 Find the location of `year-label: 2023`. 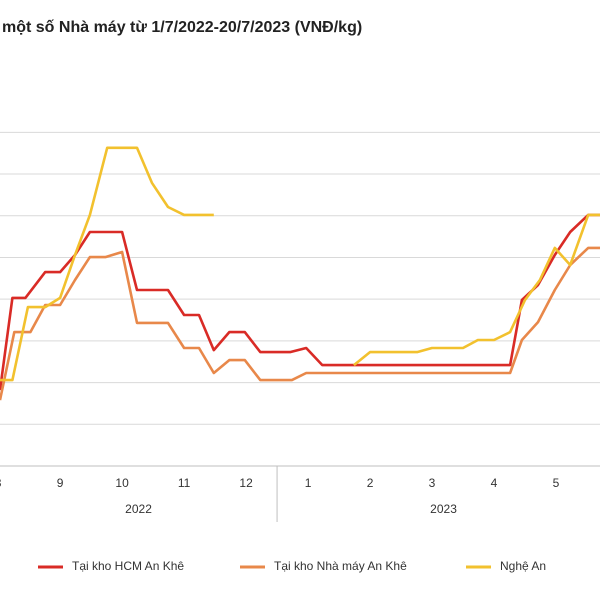

year-label: 2023 is located at coordinates (443, 509).